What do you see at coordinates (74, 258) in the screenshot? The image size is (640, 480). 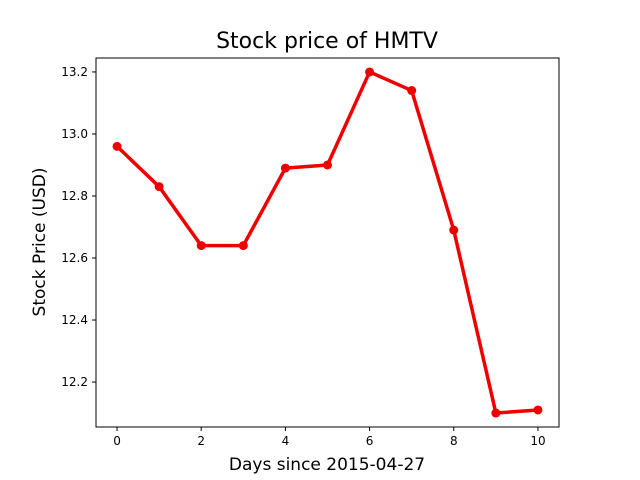 I see `y-tick-label: 12.6` at bounding box center [74, 258].